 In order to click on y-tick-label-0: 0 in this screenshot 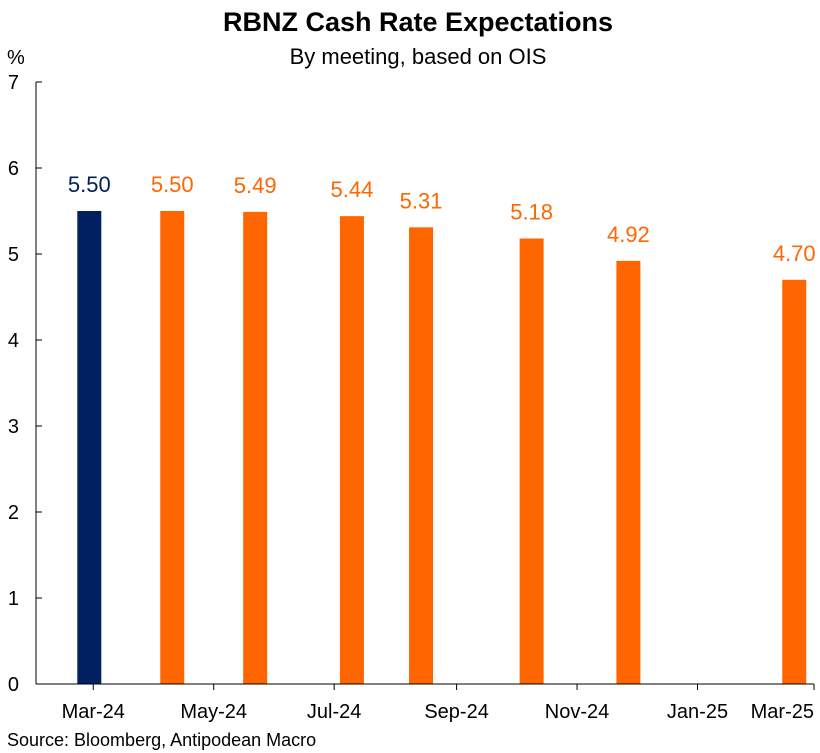, I will do `click(13, 685)`.